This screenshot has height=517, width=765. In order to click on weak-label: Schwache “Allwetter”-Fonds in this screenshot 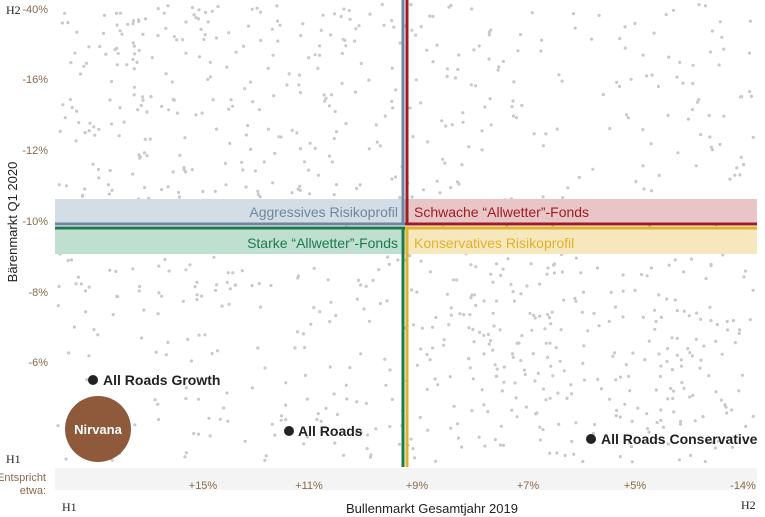, I will do `click(501, 212)`.